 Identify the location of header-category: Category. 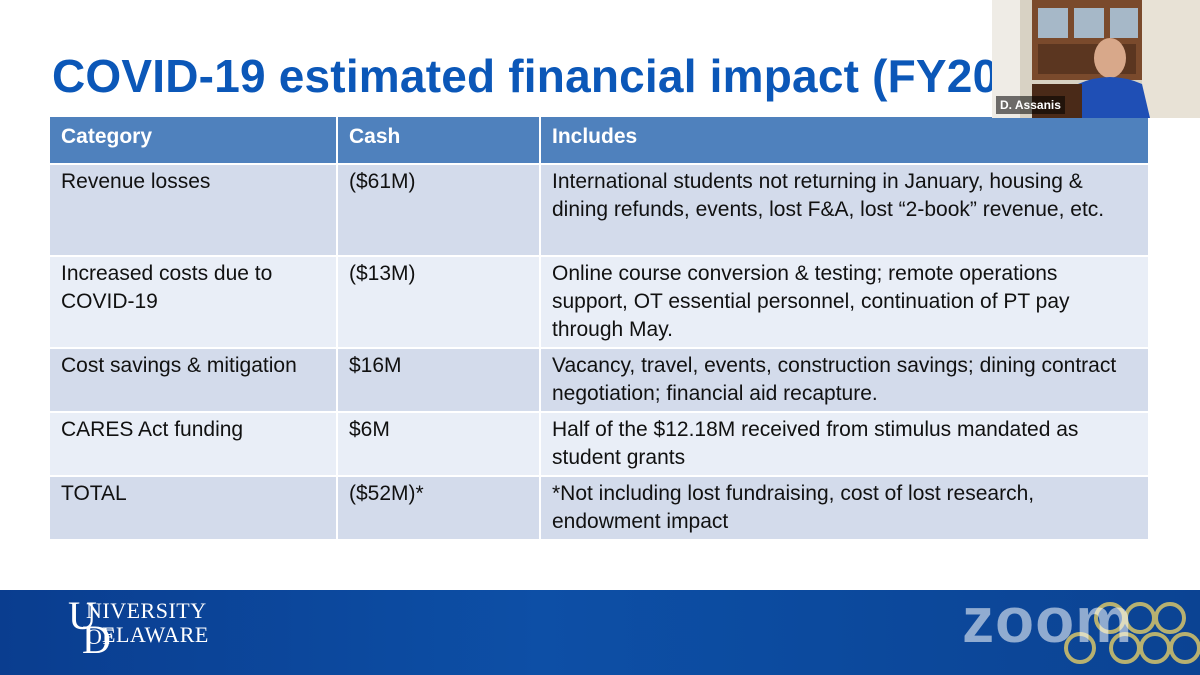
(194, 140).